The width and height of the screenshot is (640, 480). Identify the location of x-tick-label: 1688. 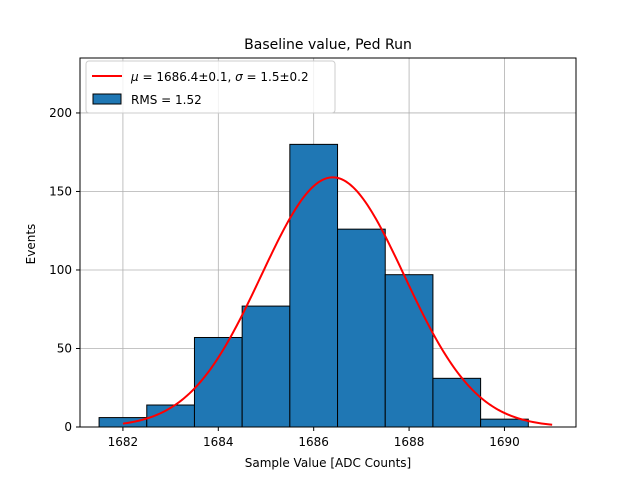
(409, 442).